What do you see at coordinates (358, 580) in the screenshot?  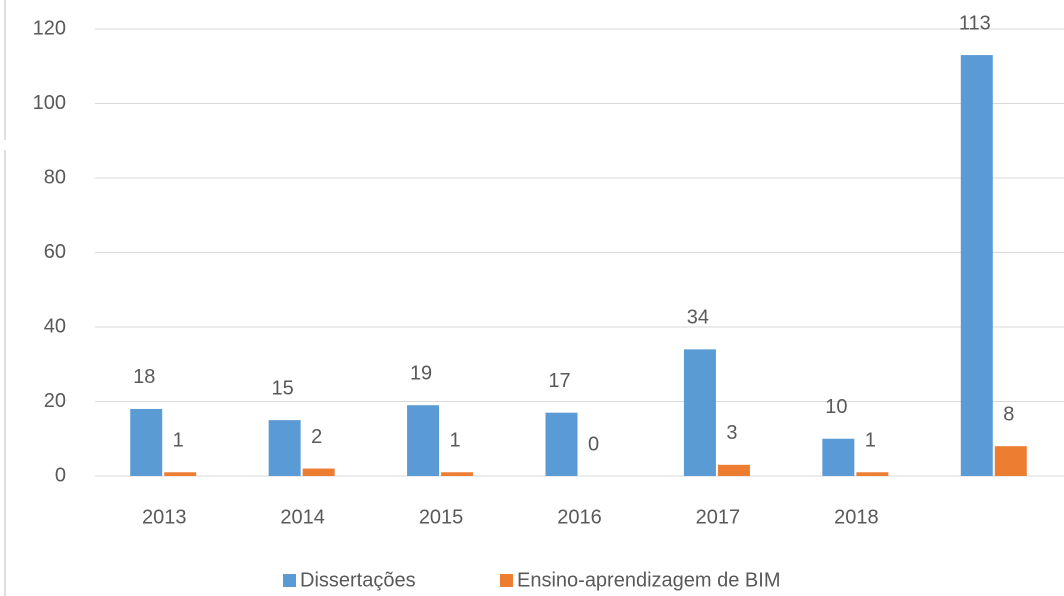 I see `legend-label: Dissertações` at bounding box center [358, 580].